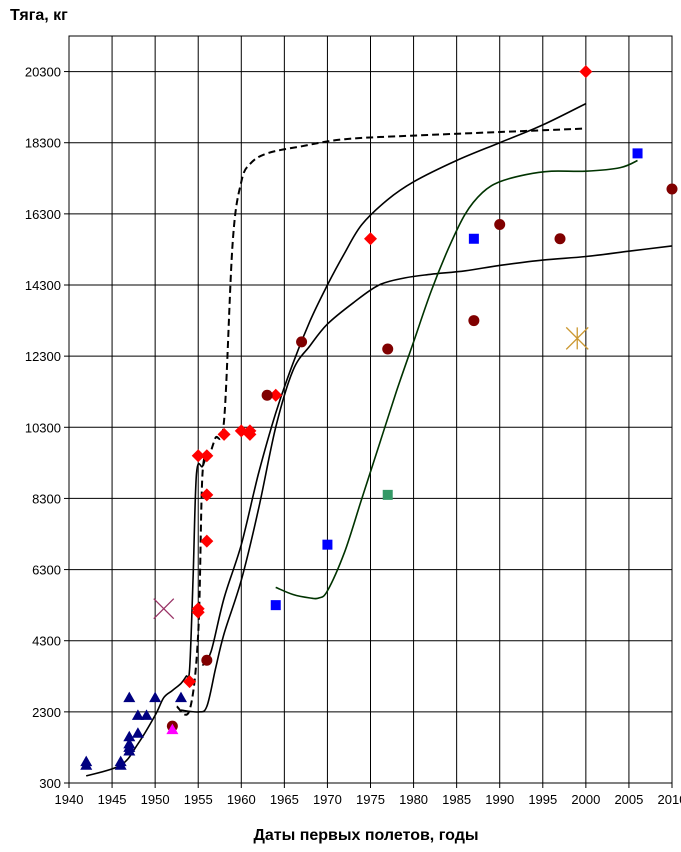 Image resolution: width=681 pixels, height=852 pixels. I want to click on y-axis-label: Тяга, кг, so click(39, 15).